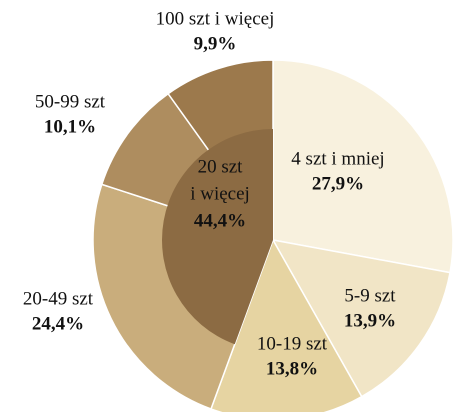  Describe the element at coordinates (292, 343) in the screenshot. I see `slice-label: 10-19 szt` at that location.